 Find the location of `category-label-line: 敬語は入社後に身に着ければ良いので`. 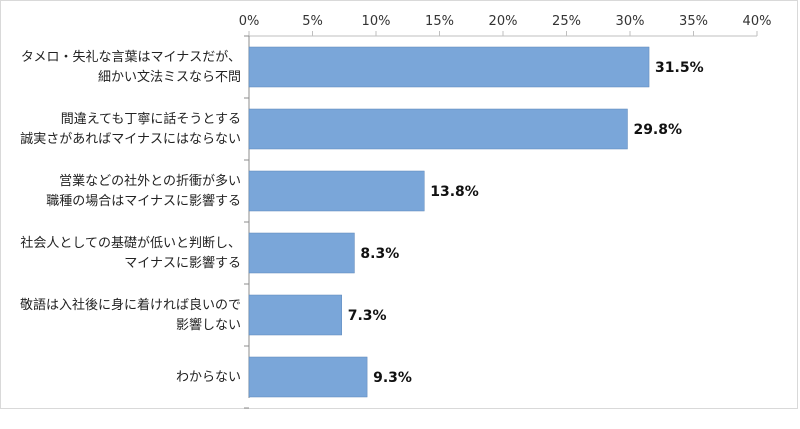

category-label-line: 敬語は入社後に身に着ければ良いので is located at coordinates (130, 305).